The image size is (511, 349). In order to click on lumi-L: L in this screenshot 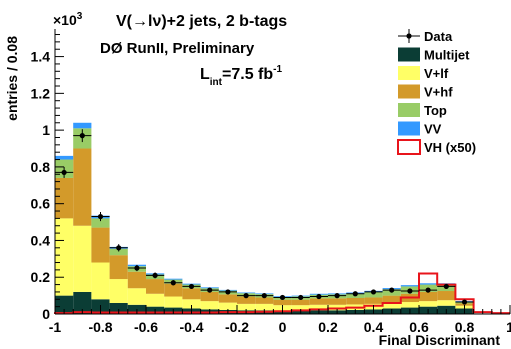, I will do `click(205, 74)`.